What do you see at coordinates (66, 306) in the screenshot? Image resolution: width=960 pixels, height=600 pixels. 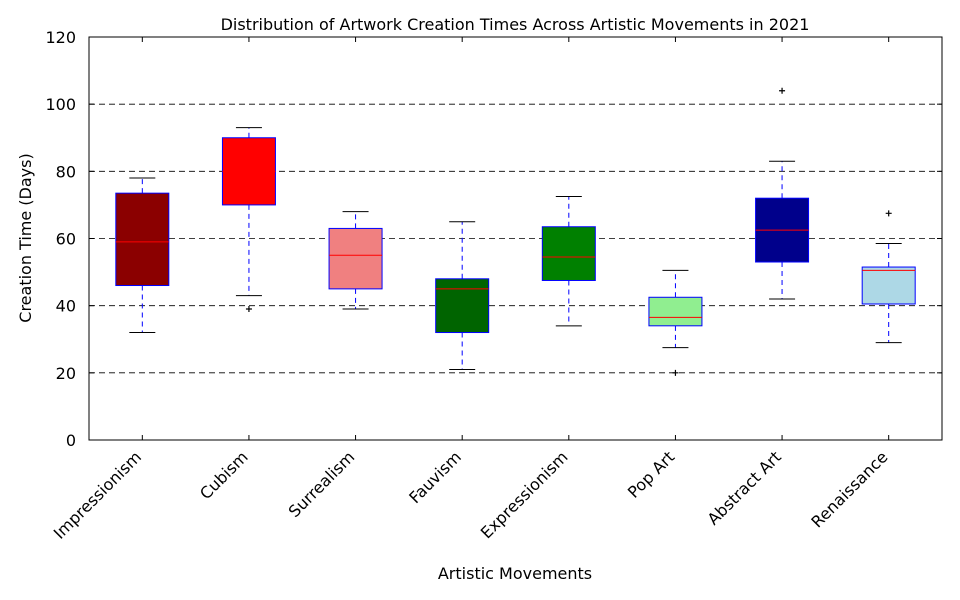 I see `y-tick-label: 40` at bounding box center [66, 306].